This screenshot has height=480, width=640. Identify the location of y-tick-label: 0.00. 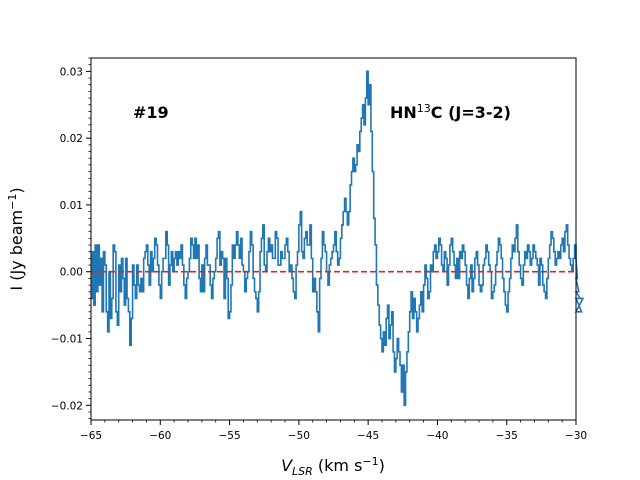
(71, 273).